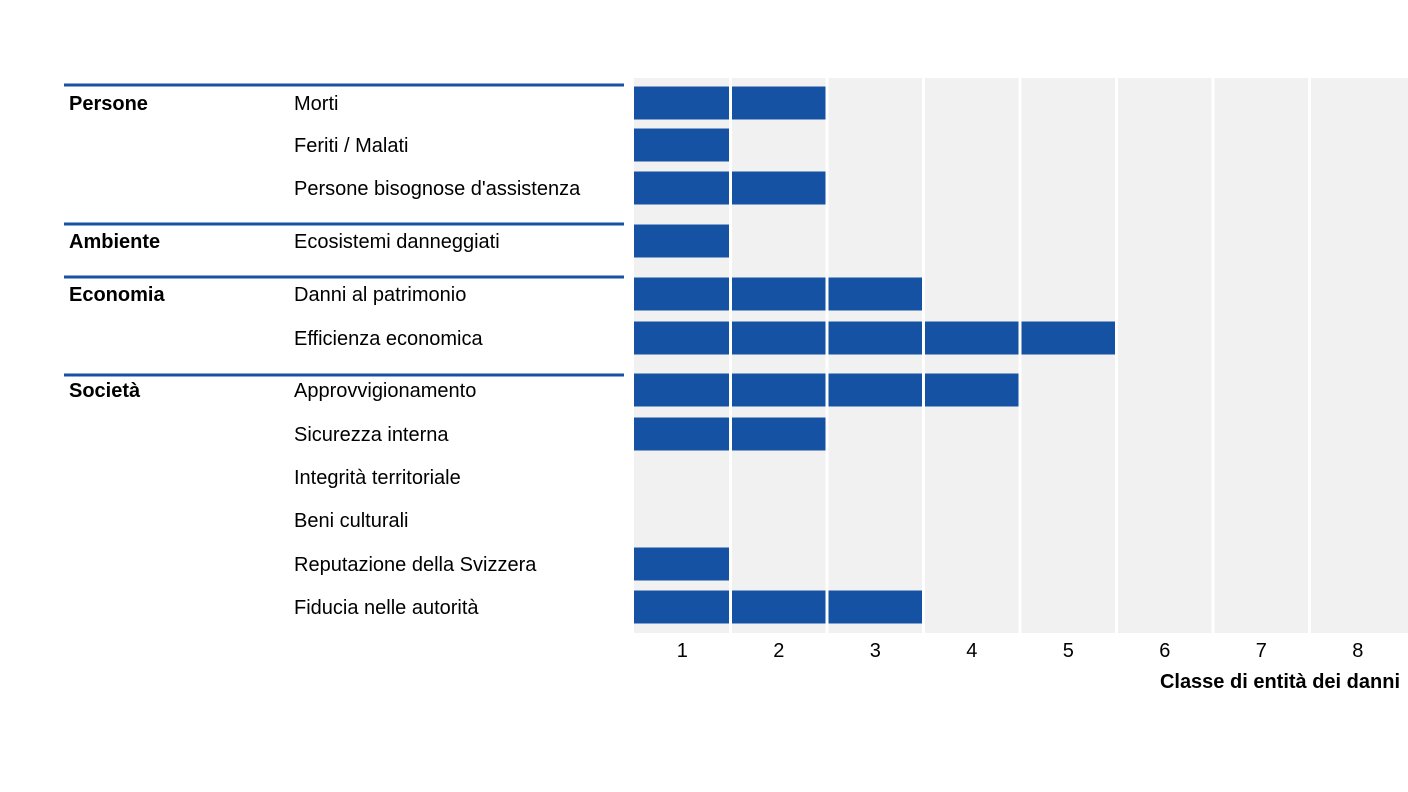  I want to click on x-tick-label: 8, so click(1357, 651).